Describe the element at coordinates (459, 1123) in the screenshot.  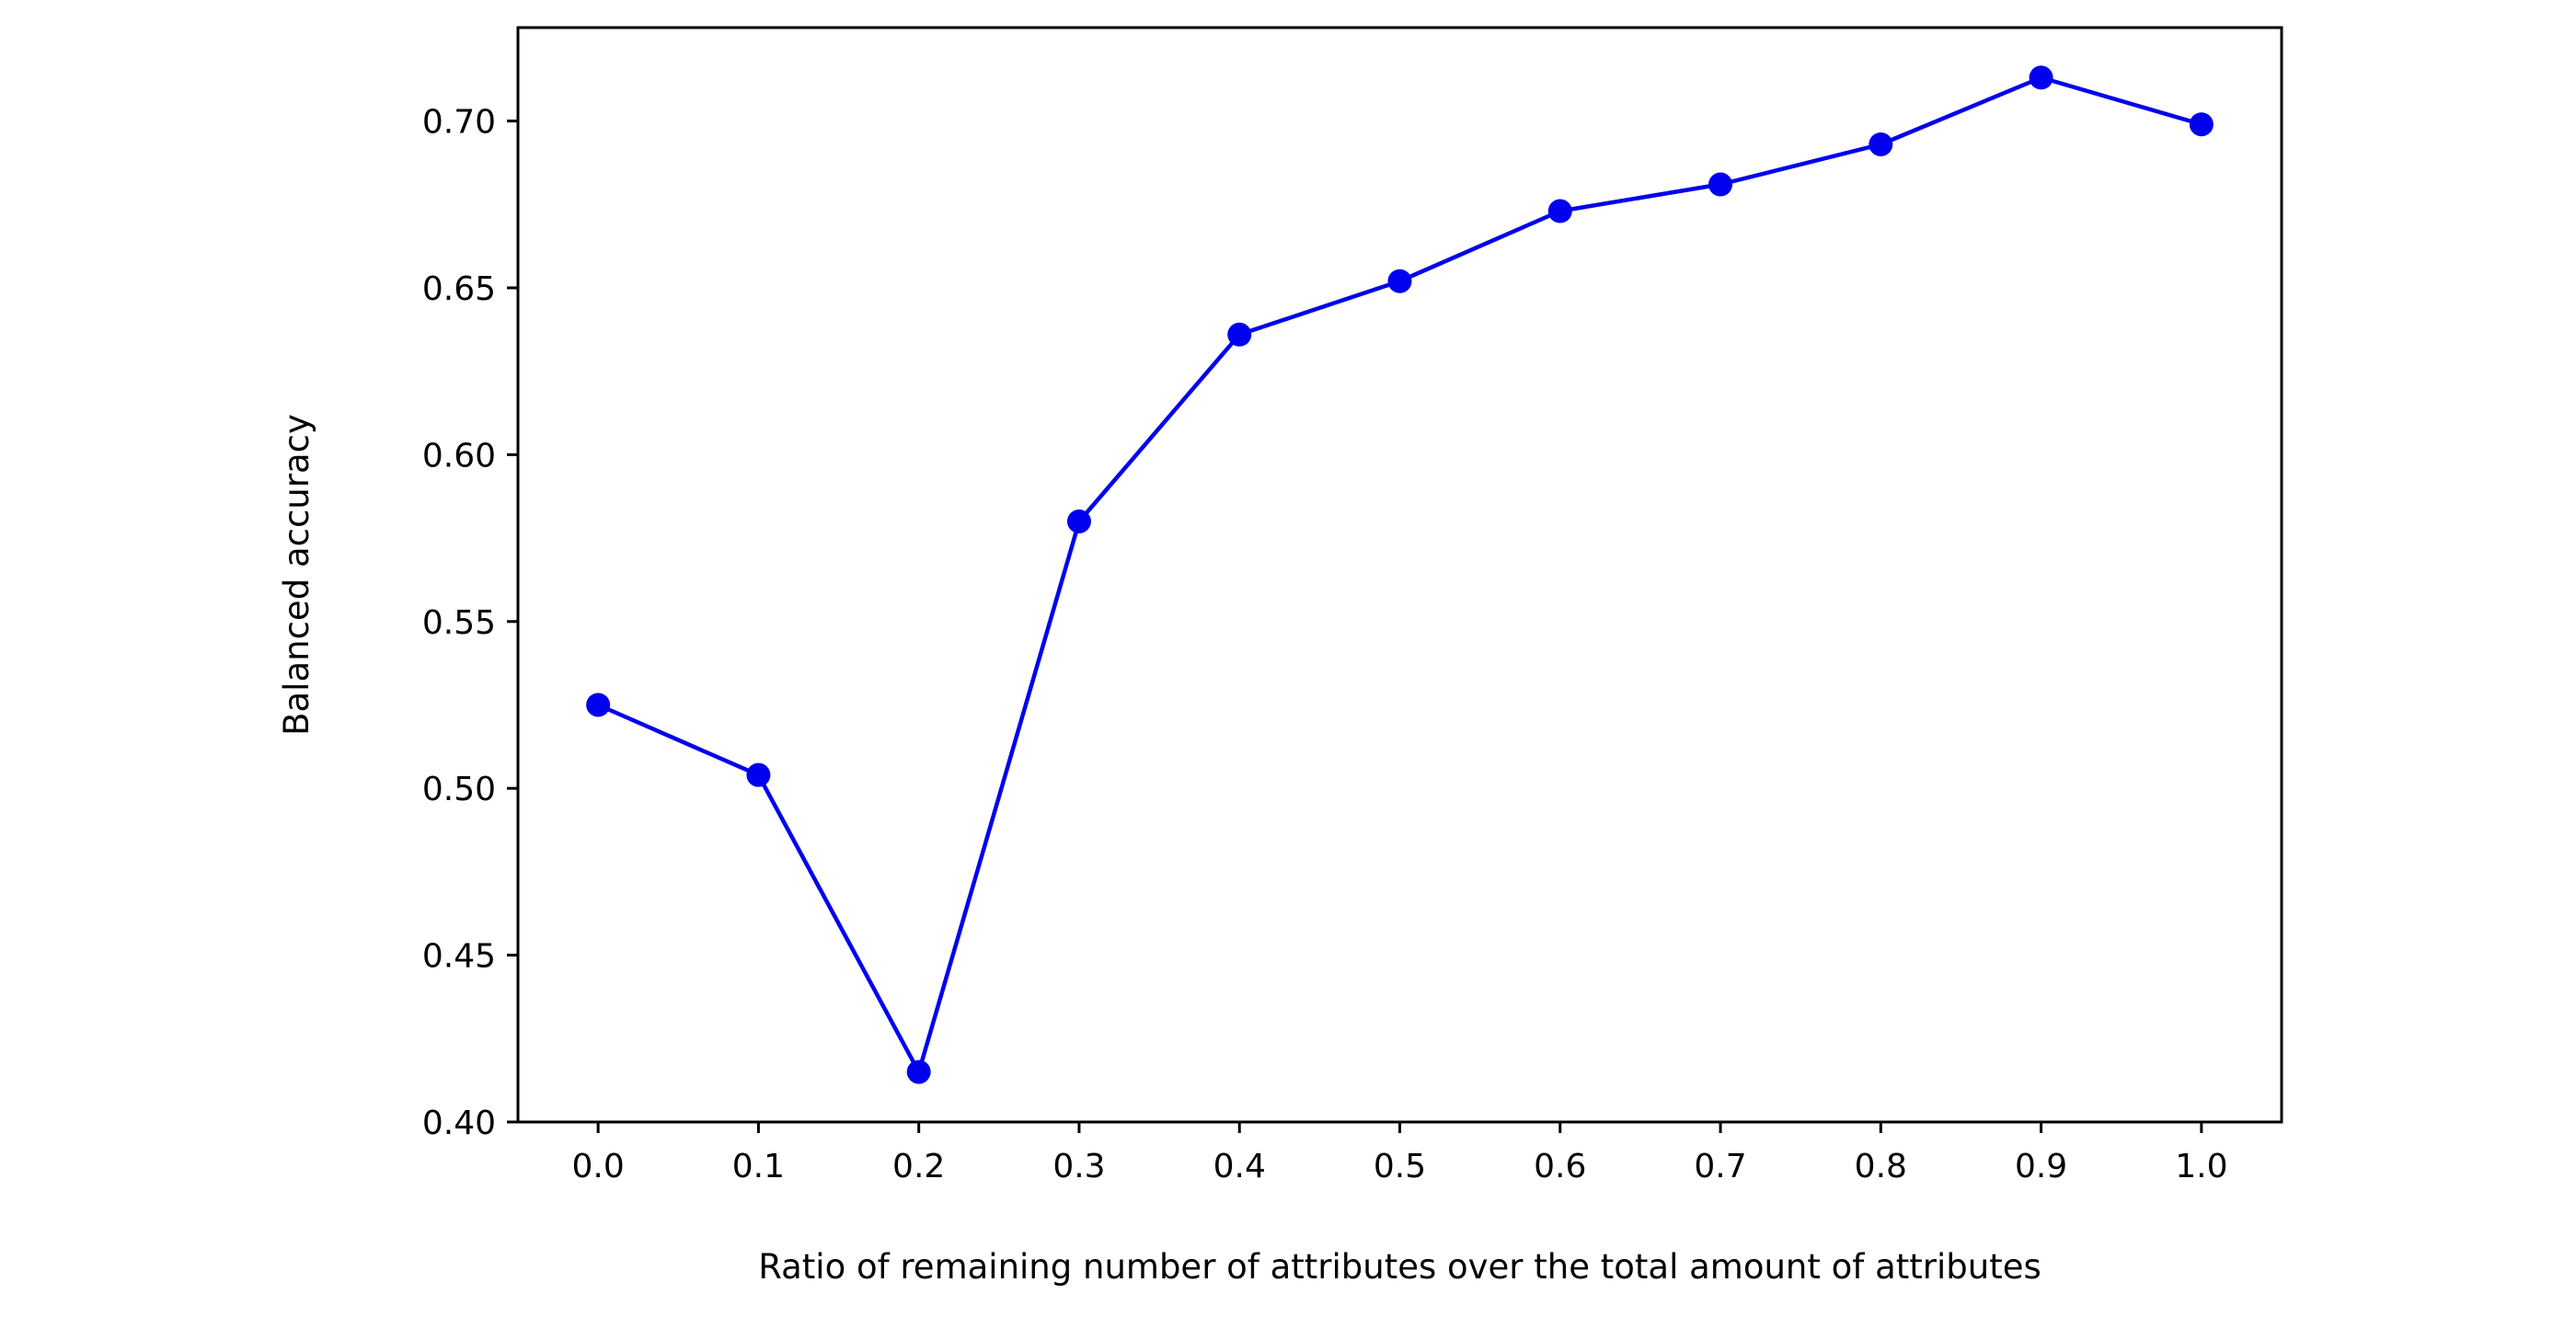
I see `y-tick-label: 0.40` at that location.